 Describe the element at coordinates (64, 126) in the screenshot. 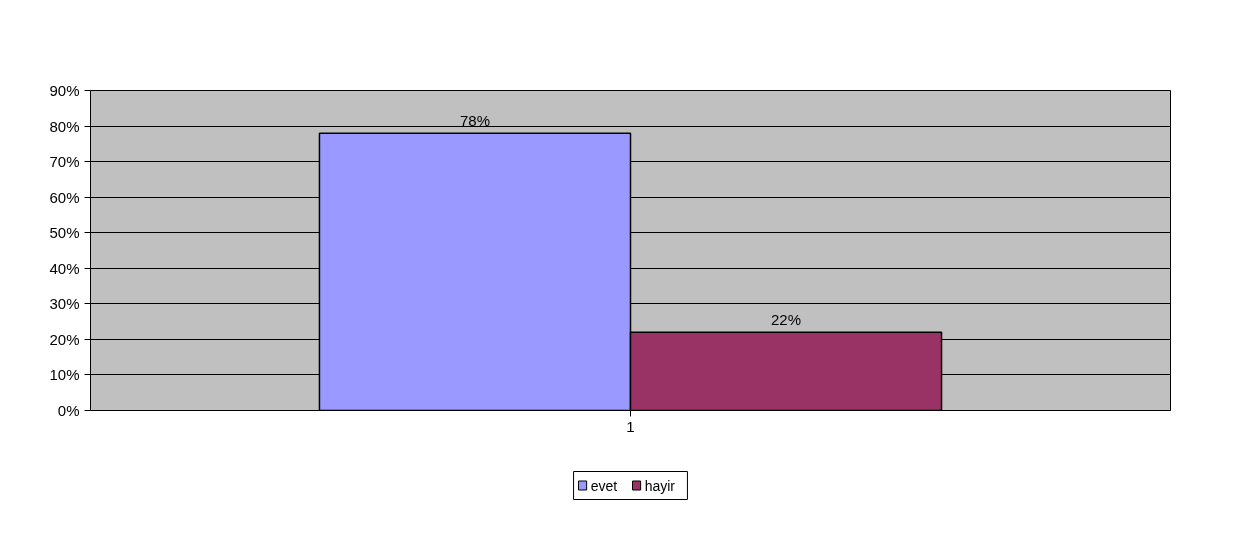

I see `y-tick-label: 80%` at that location.